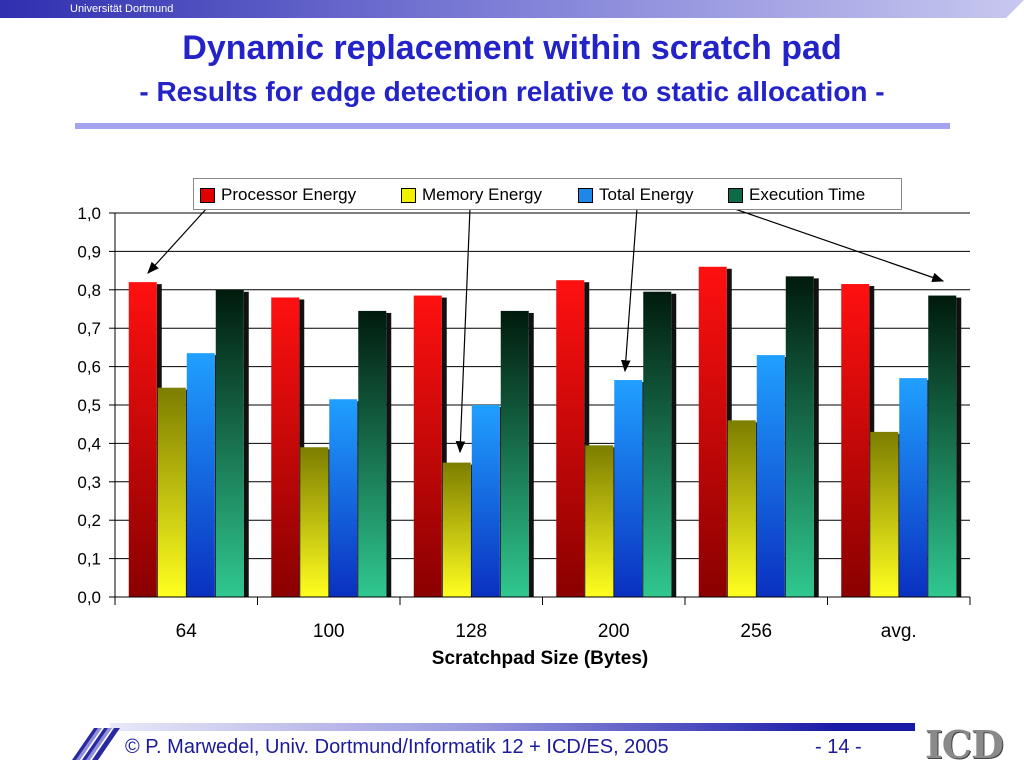 This screenshot has height=768, width=1024. What do you see at coordinates (89, 290) in the screenshot?
I see `y-tick-label: 0,8` at bounding box center [89, 290].